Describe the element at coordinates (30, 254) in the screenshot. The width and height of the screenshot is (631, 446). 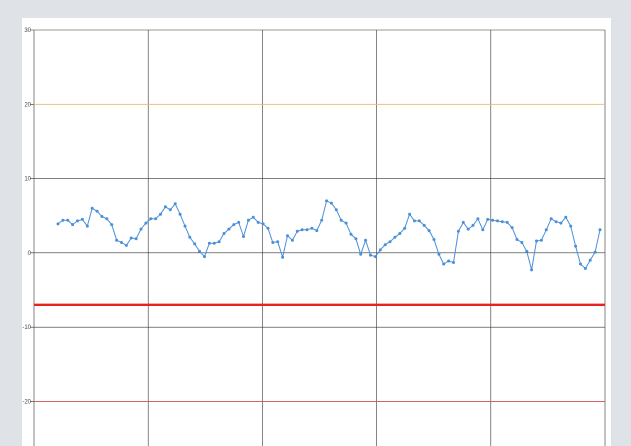
I see `y-tick-label: 0` at that location.